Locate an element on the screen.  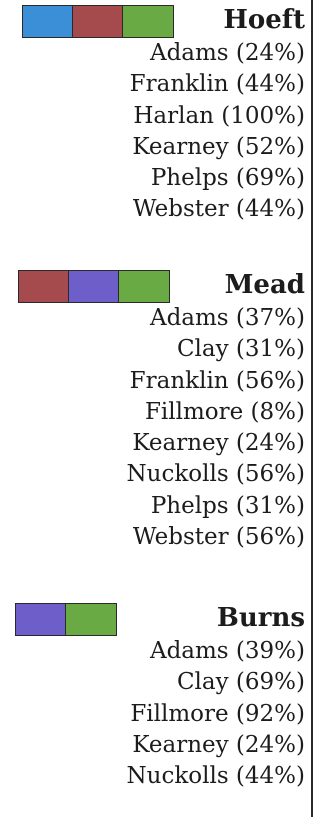
county-entry: Adams (24%) is located at coordinates (227, 53).